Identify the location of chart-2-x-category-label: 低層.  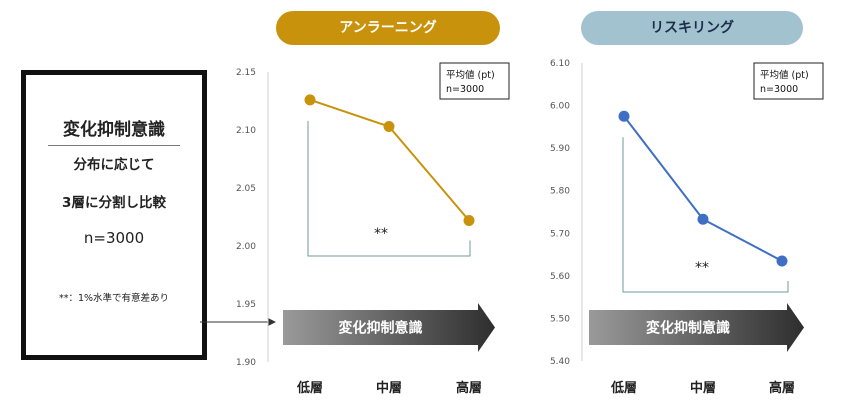
(623, 388).